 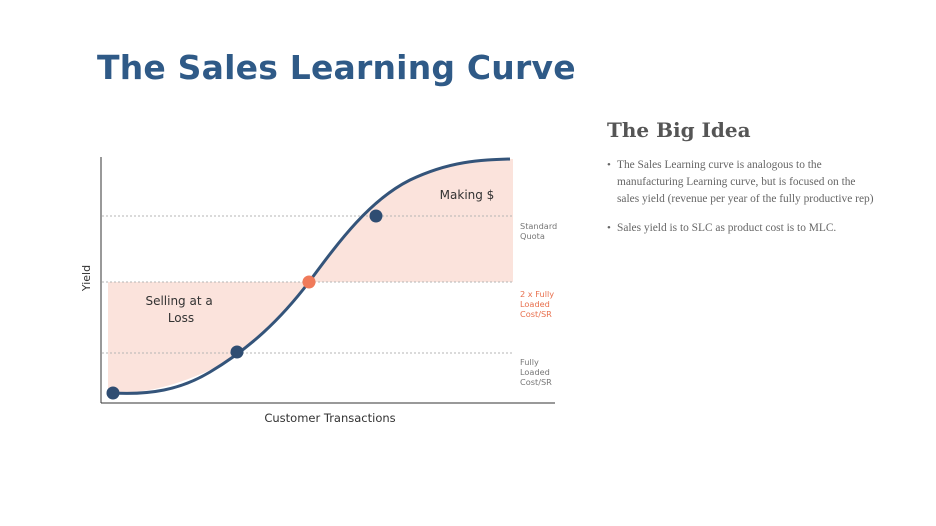 What do you see at coordinates (411, 220) in the screenshot?
I see `making-money-region` at bounding box center [411, 220].